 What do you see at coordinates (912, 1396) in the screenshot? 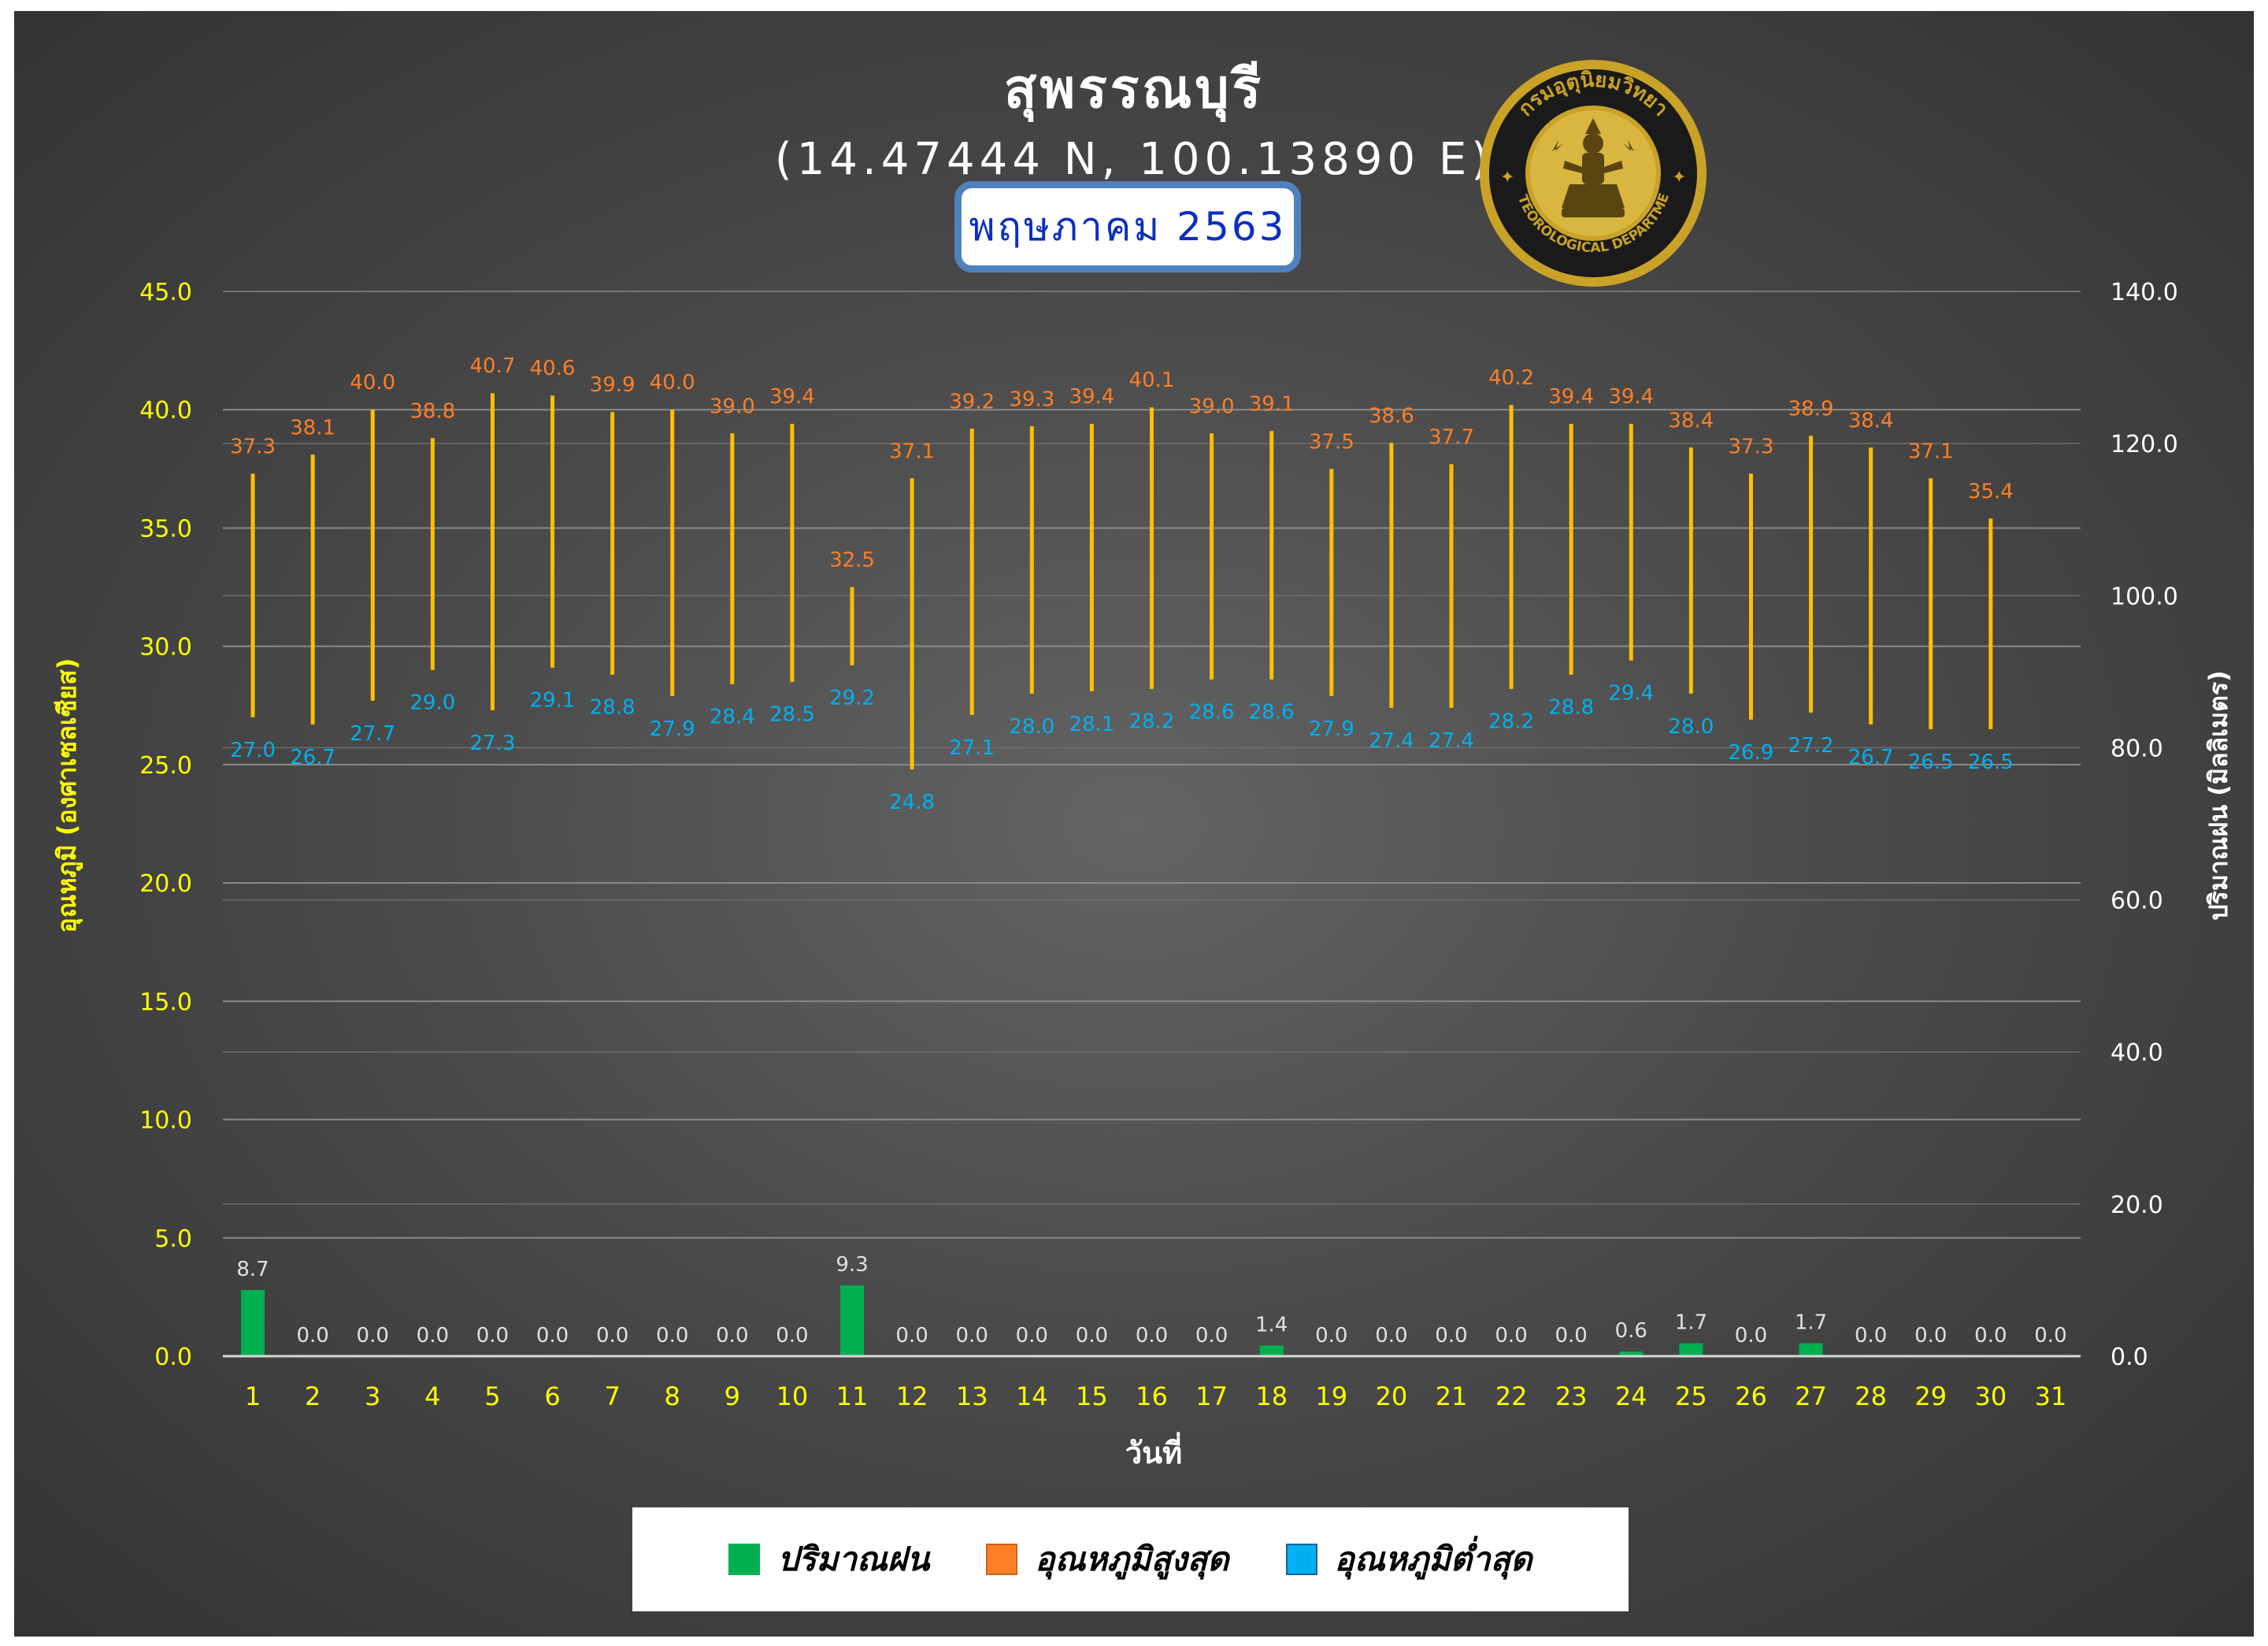
I see `x-tick-label: 12` at bounding box center [912, 1396].